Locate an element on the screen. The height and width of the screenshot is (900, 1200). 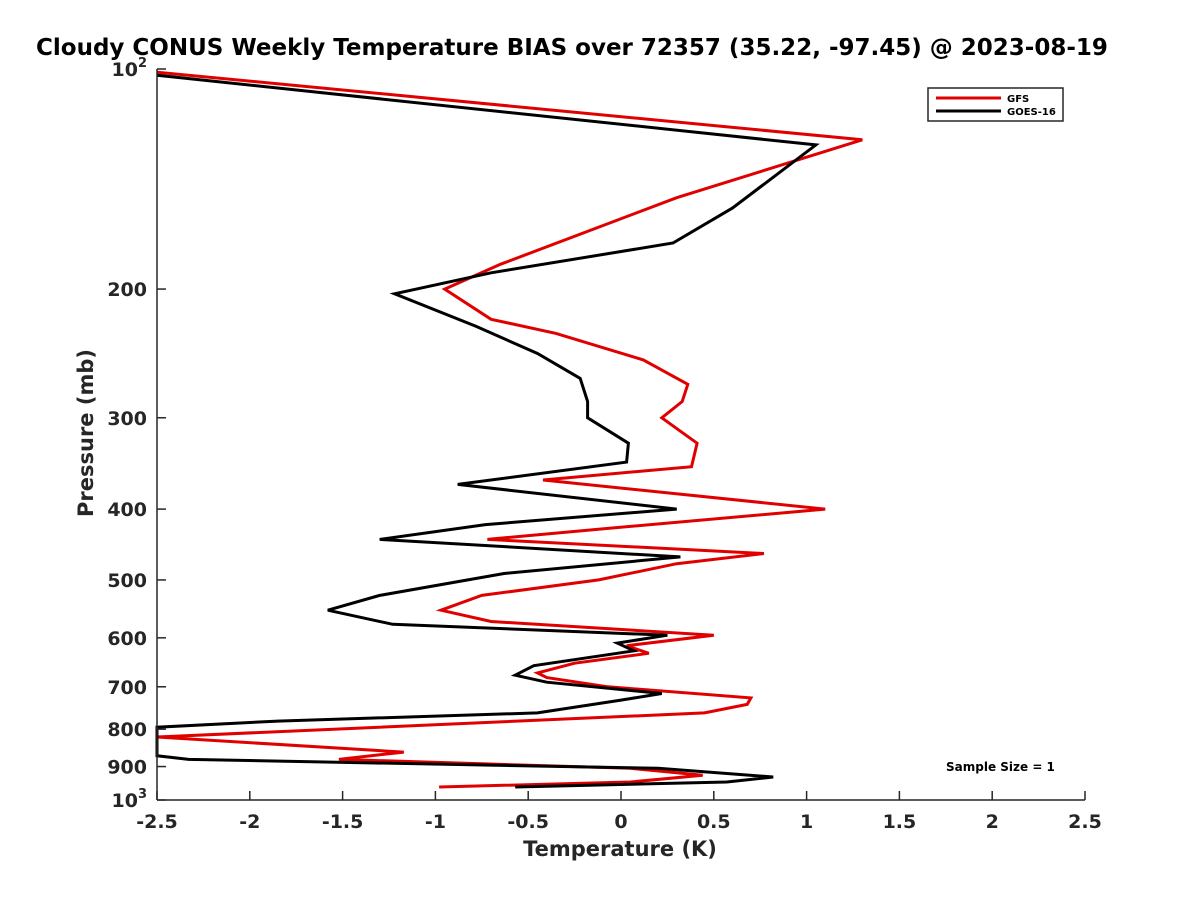
y-tick-label: 900 is located at coordinates (127, 768).